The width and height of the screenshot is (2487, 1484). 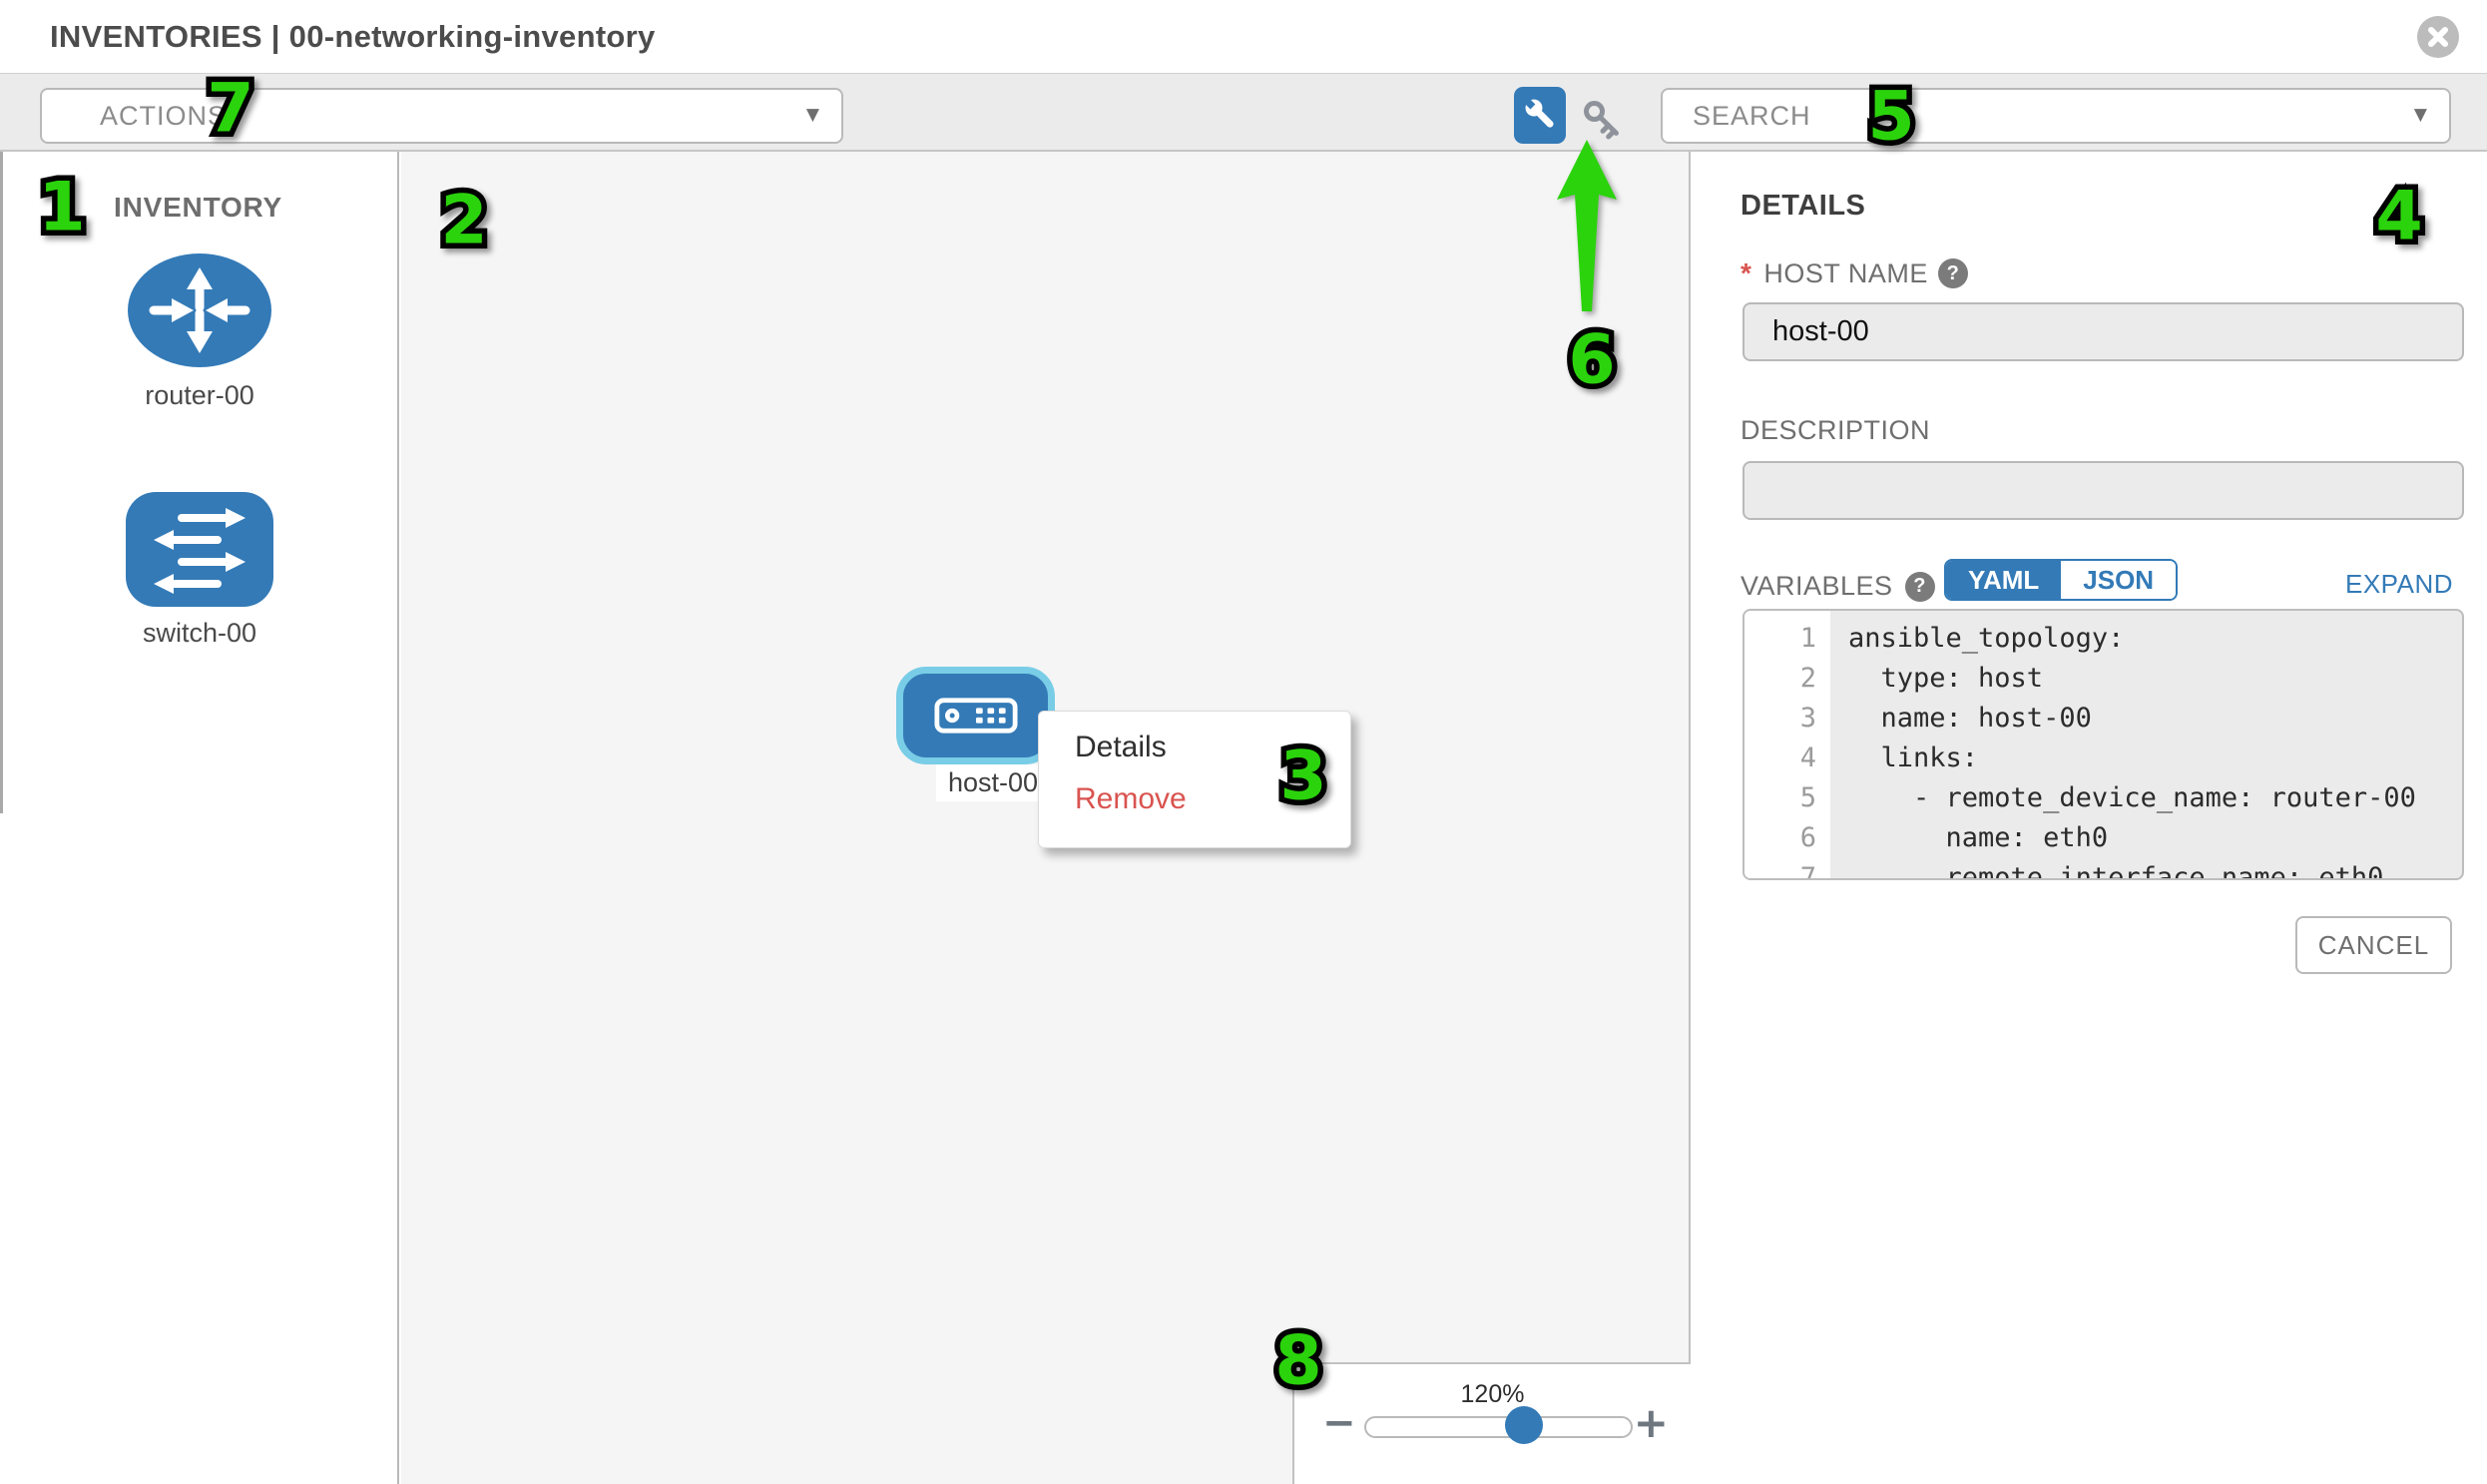 I want to click on menu-item-remove: Remove, so click(x=1131, y=798).